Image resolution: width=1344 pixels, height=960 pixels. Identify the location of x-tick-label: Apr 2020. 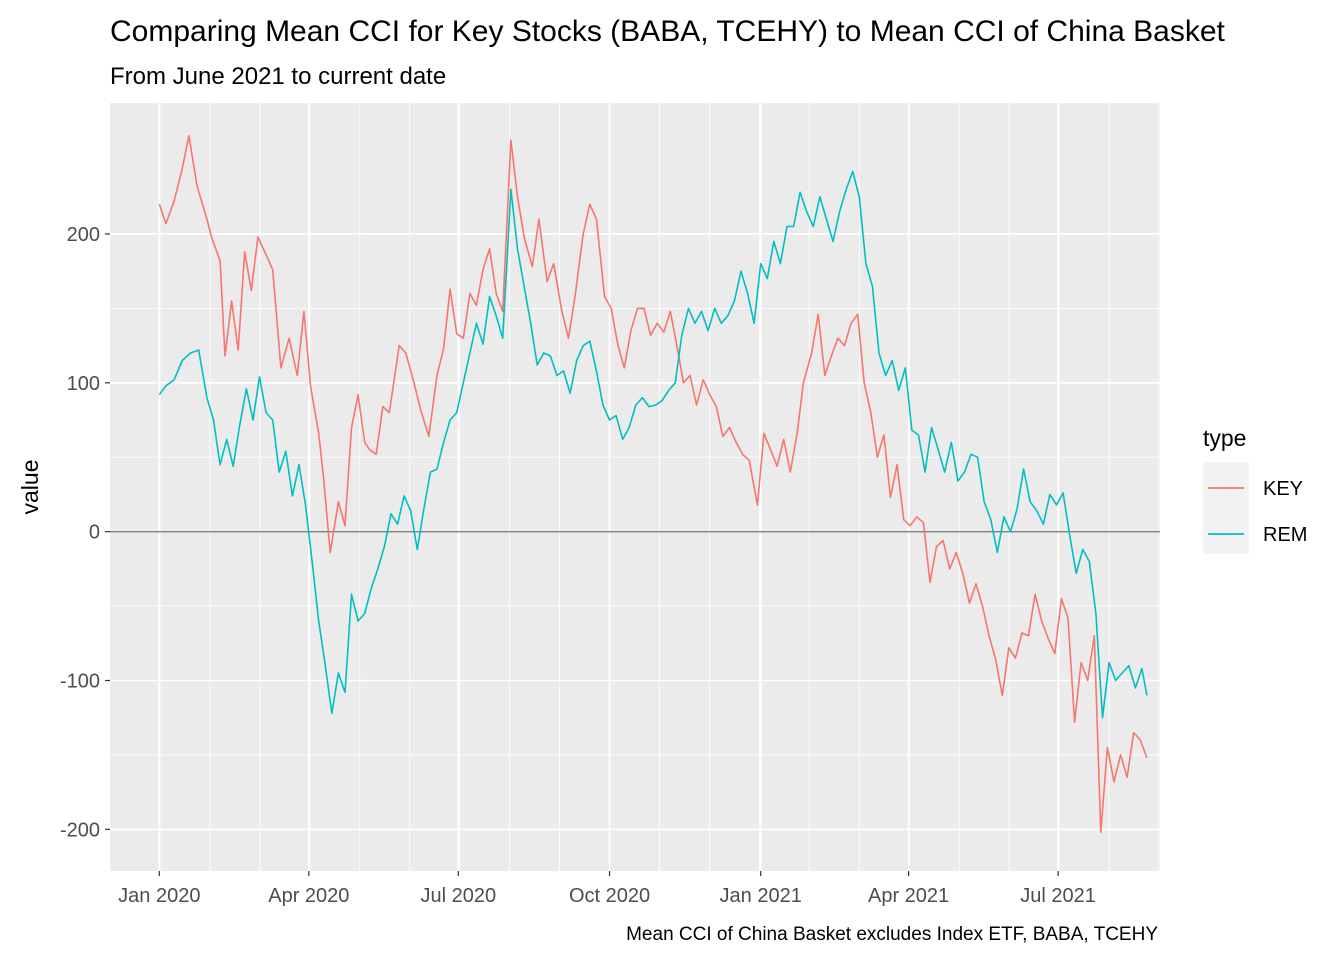
(308, 896).